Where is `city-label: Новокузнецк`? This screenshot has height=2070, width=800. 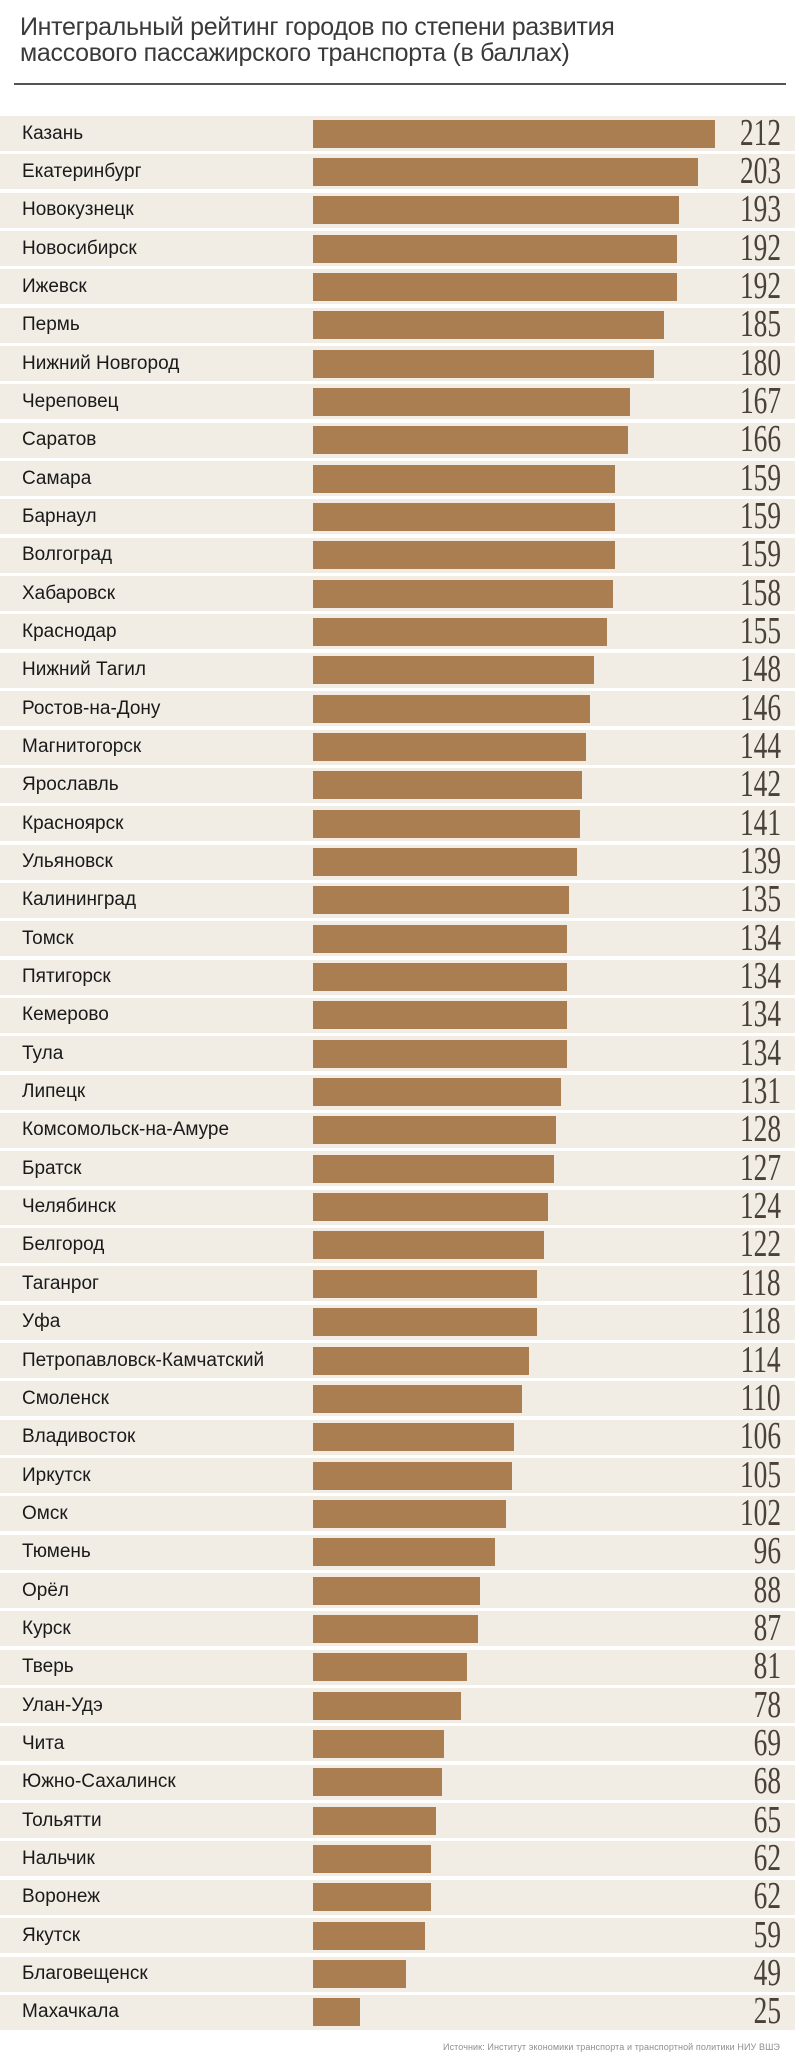
city-label: Новокузнецк is located at coordinates (78, 210).